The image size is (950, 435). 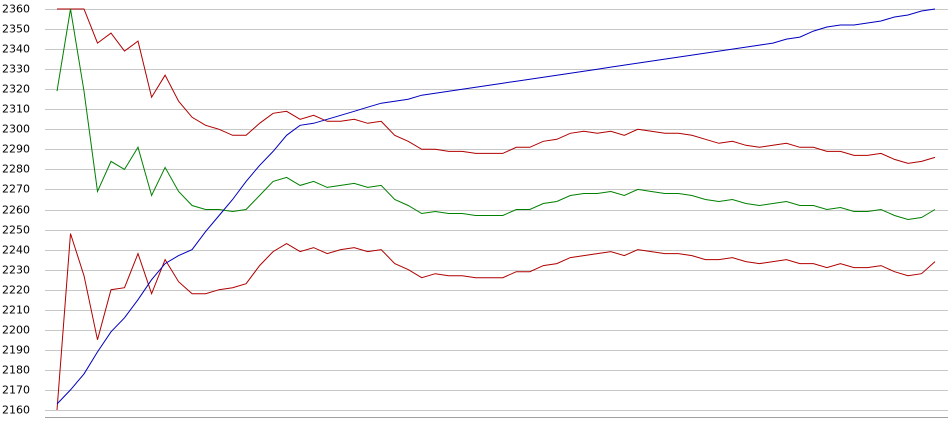 What do you see at coordinates (16, 129) in the screenshot?
I see `y-tick-label: 2300` at bounding box center [16, 129].